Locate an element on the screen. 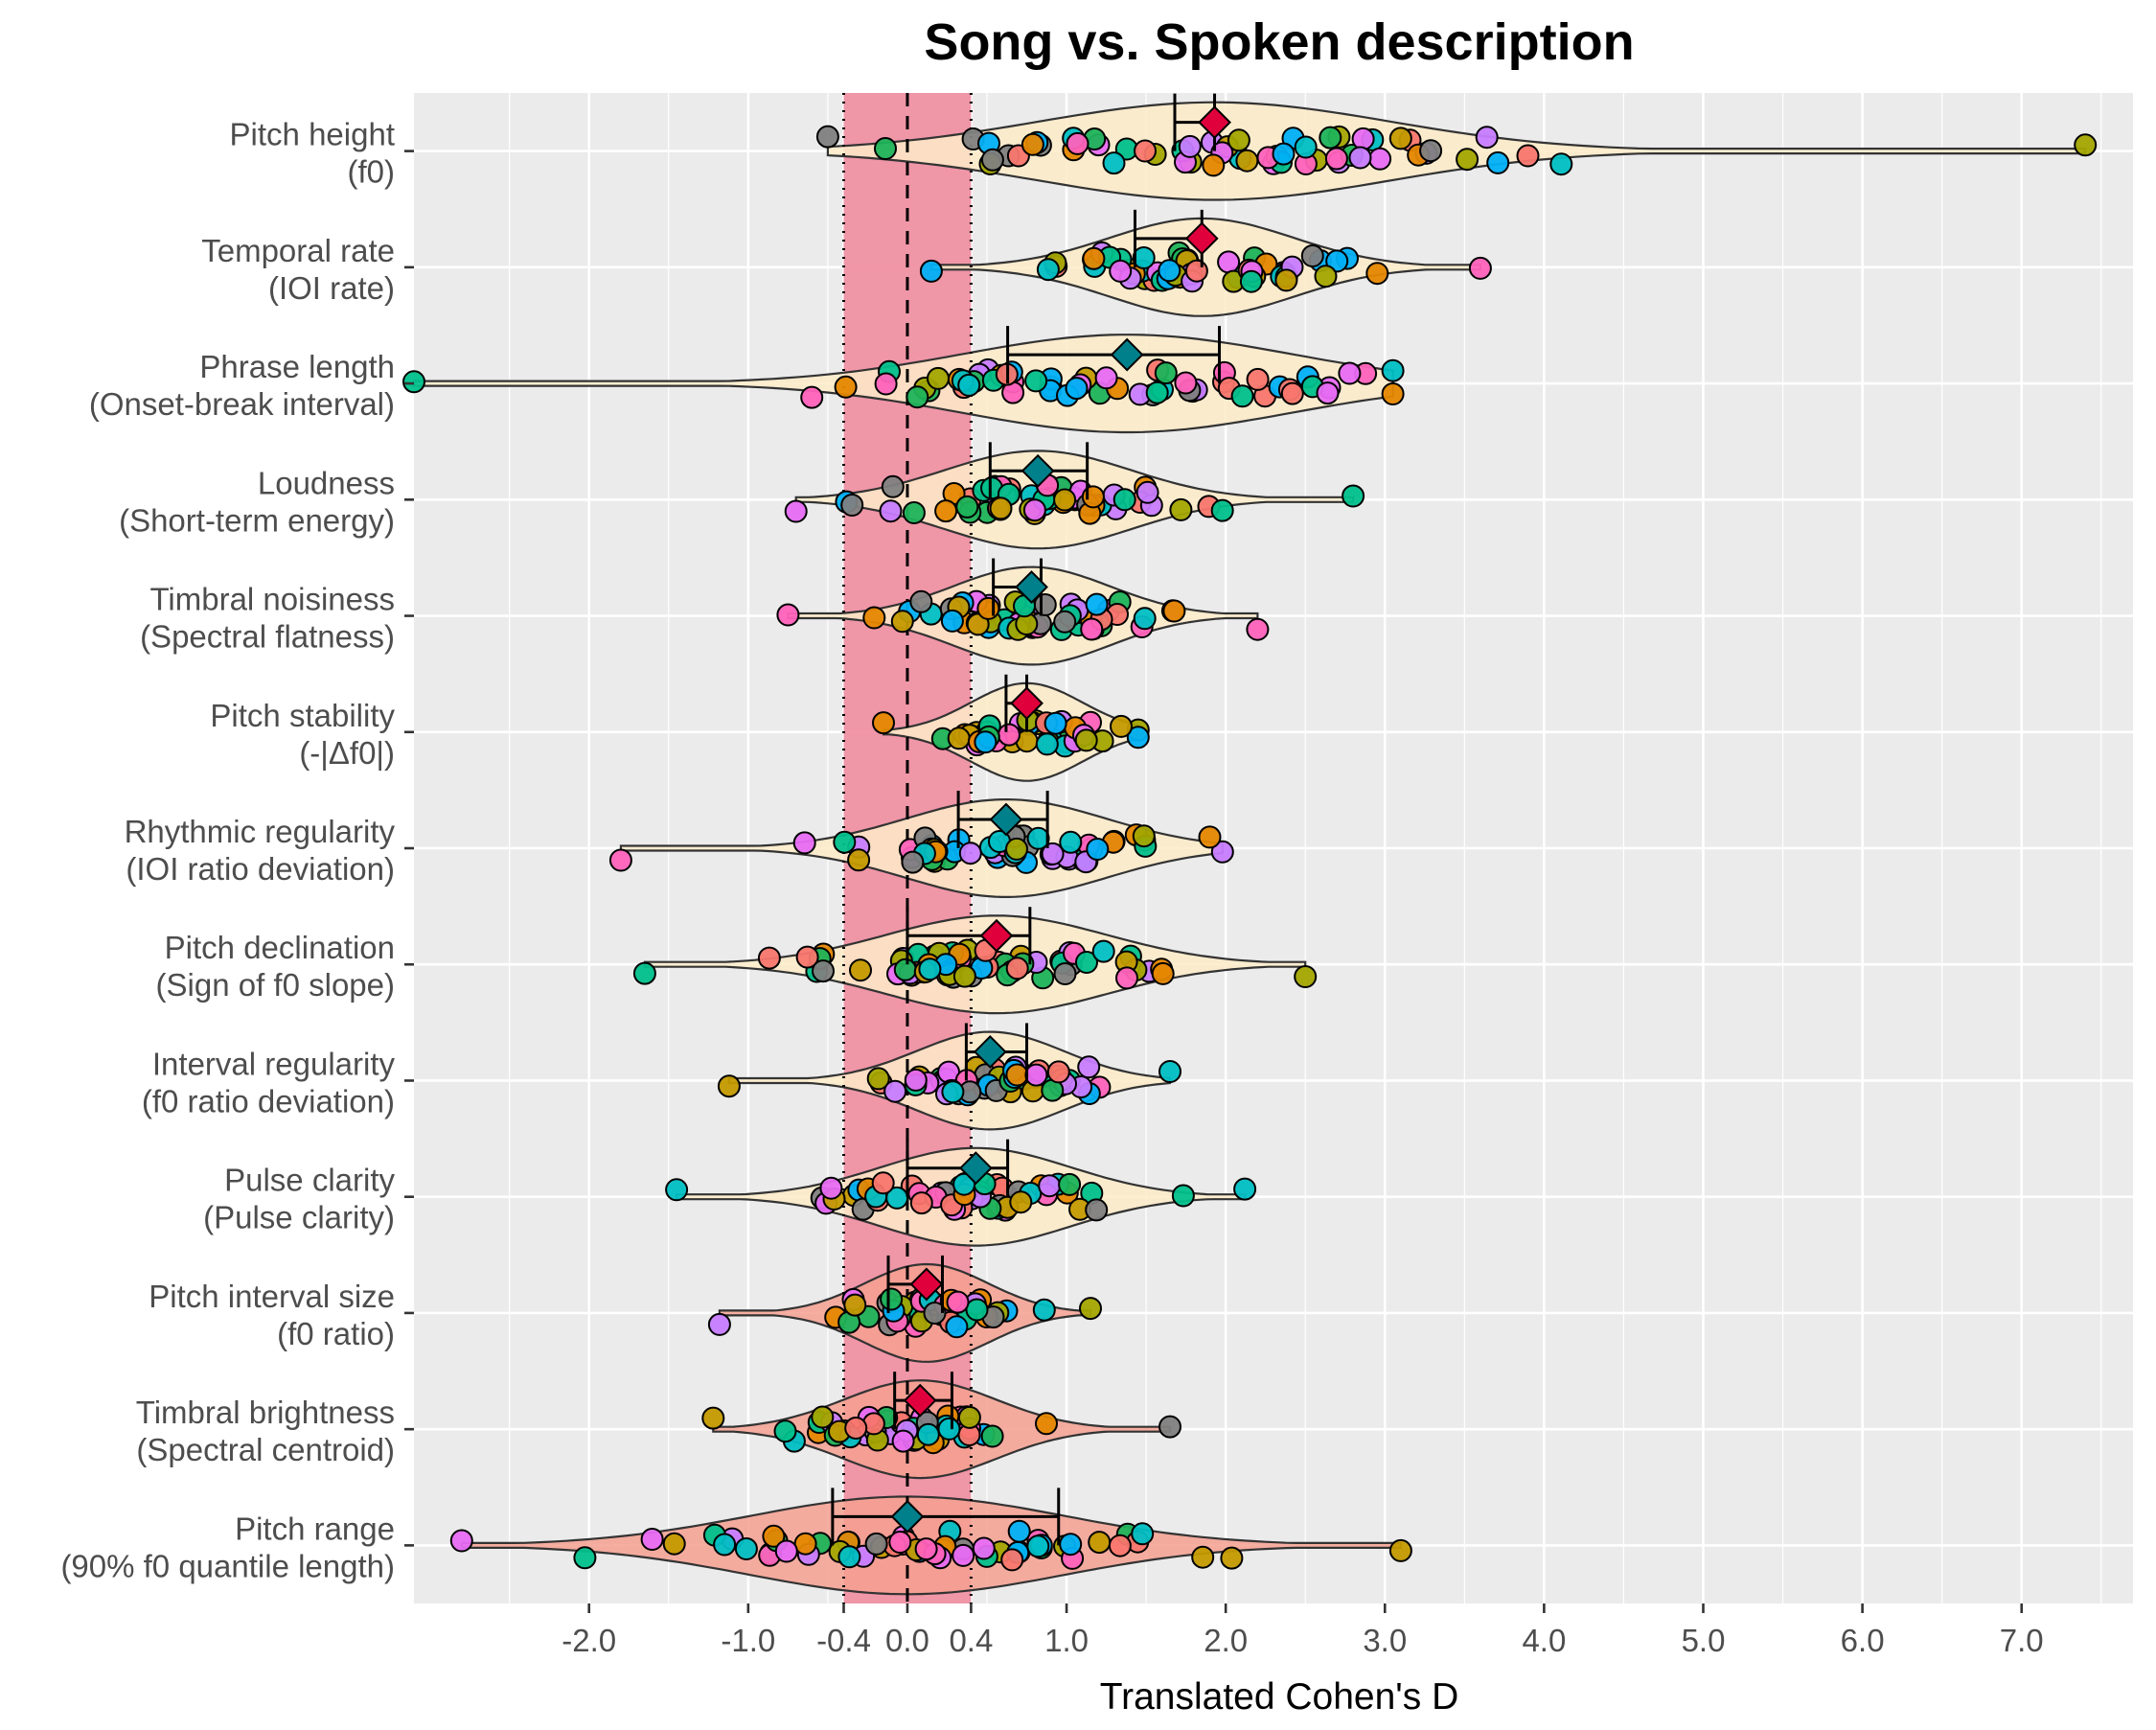  y-tick-label-line: Pitch height is located at coordinates (312, 134).